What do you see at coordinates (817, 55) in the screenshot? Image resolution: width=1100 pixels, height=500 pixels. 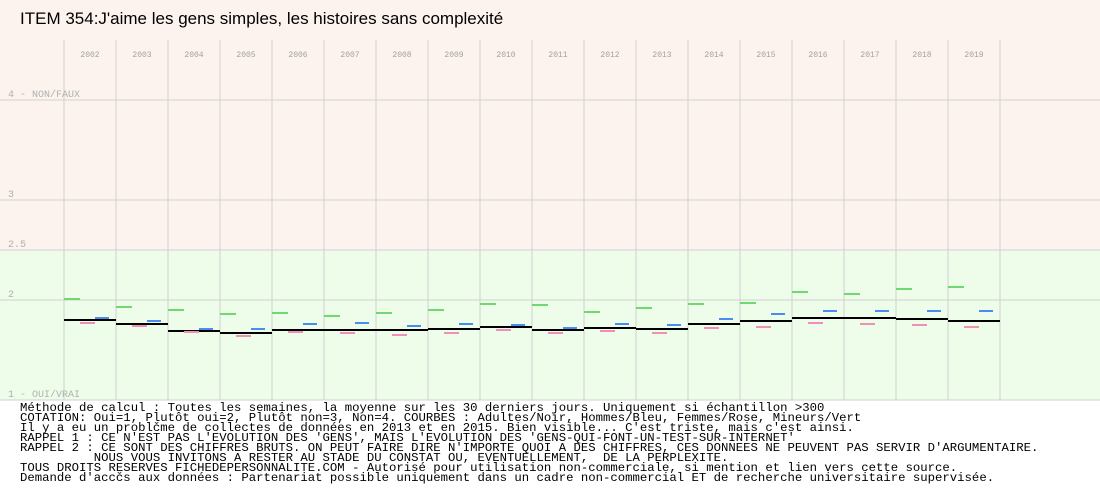 I see `x-tick-label: 2016` at bounding box center [817, 55].